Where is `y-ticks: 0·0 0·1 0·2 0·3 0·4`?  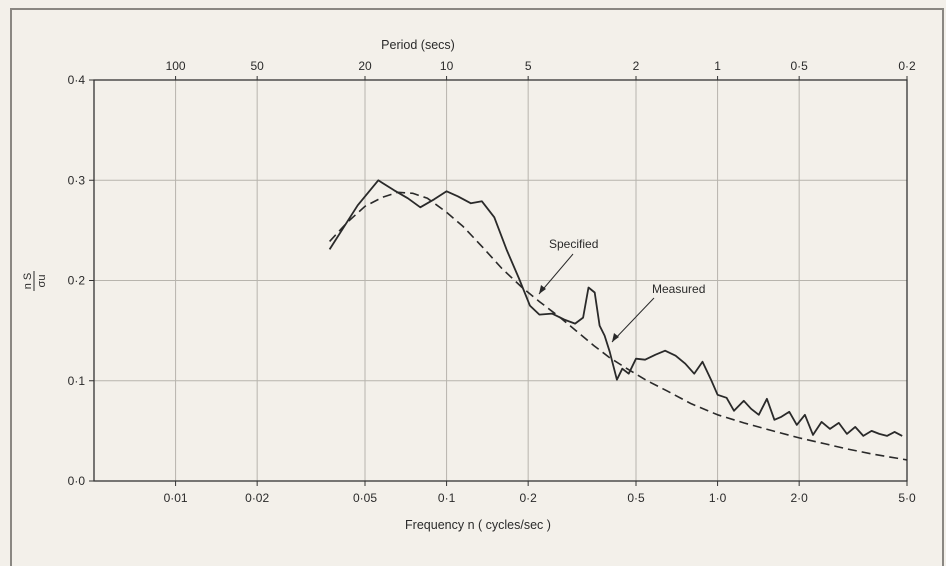 y-ticks: 0·0 0·1 0·2 0·3 0·4 is located at coordinates (81, 280).